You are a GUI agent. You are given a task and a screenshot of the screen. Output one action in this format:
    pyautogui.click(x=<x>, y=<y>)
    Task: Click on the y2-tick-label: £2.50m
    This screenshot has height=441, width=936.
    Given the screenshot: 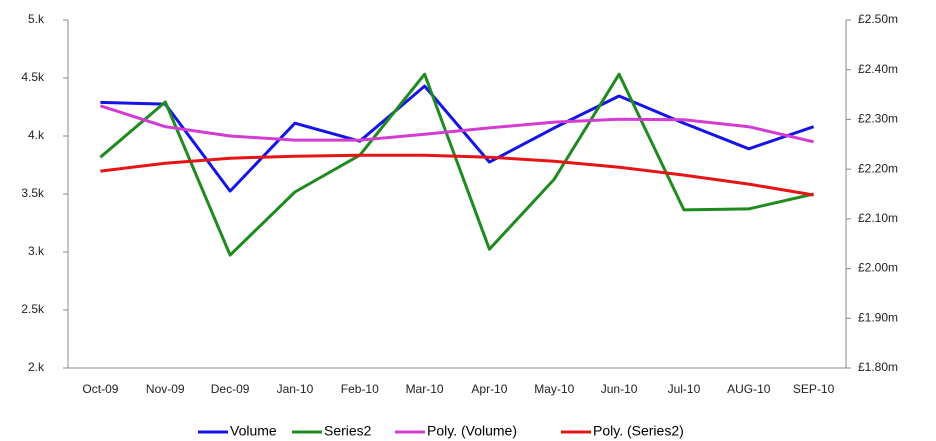 What is the action you would take?
    pyautogui.click(x=878, y=19)
    